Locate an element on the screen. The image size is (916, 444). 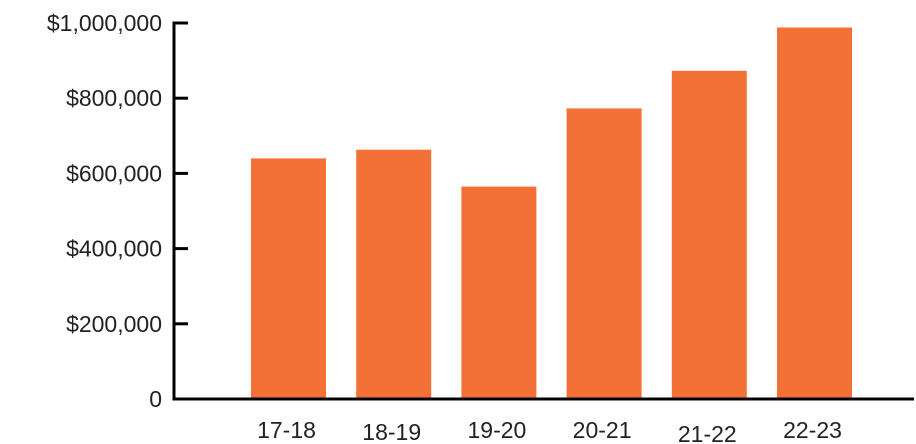
y-tick-label: $1,000,000 is located at coordinates (104, 23).